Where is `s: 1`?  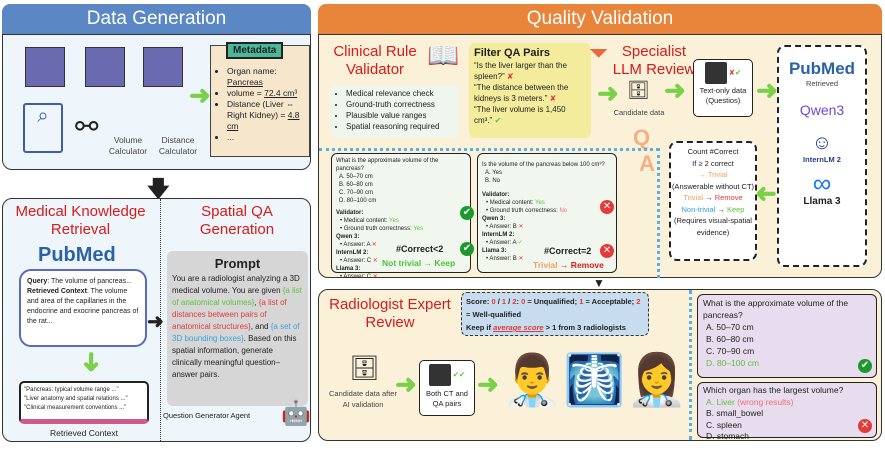
s: 1 is located at coordinates (581, 301).